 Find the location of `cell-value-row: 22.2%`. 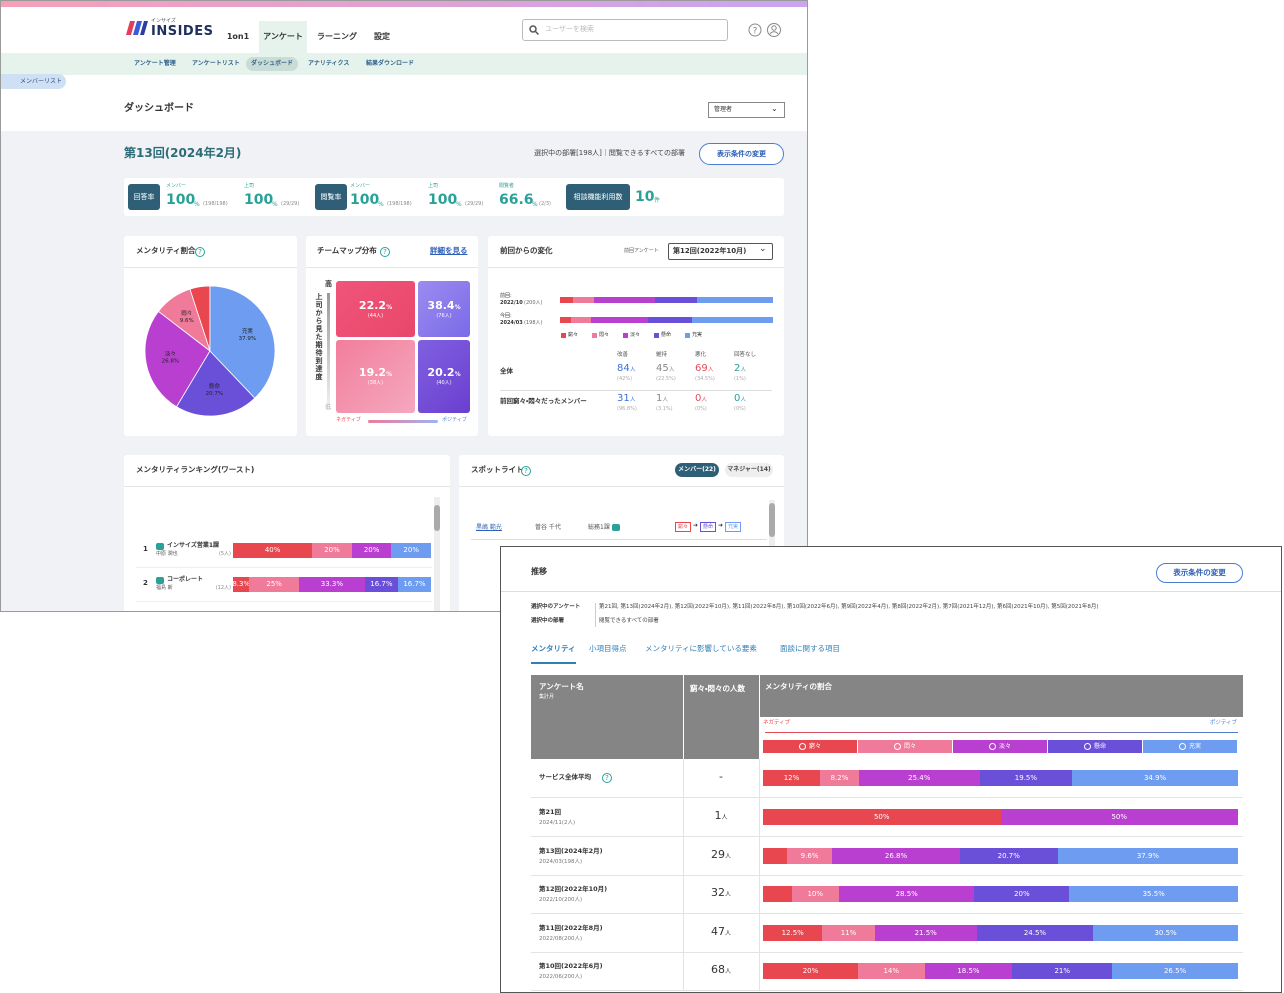

cell-value-row: 22.2% is located at coordinates (375, 305).